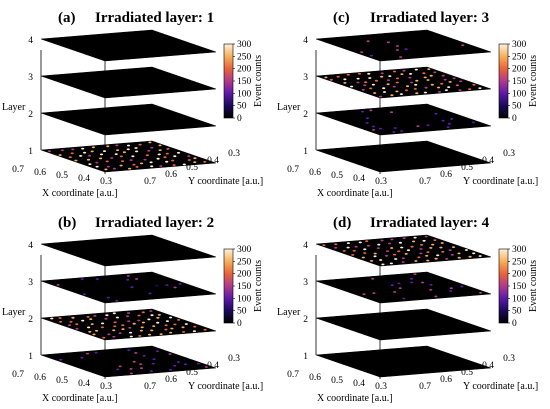 This screenshot has height=409, width=550. What do you see at coordinates (239, 119) in the screenshot?
I see `colorbar-tick-label: 0` at bounding box center [239, 119].